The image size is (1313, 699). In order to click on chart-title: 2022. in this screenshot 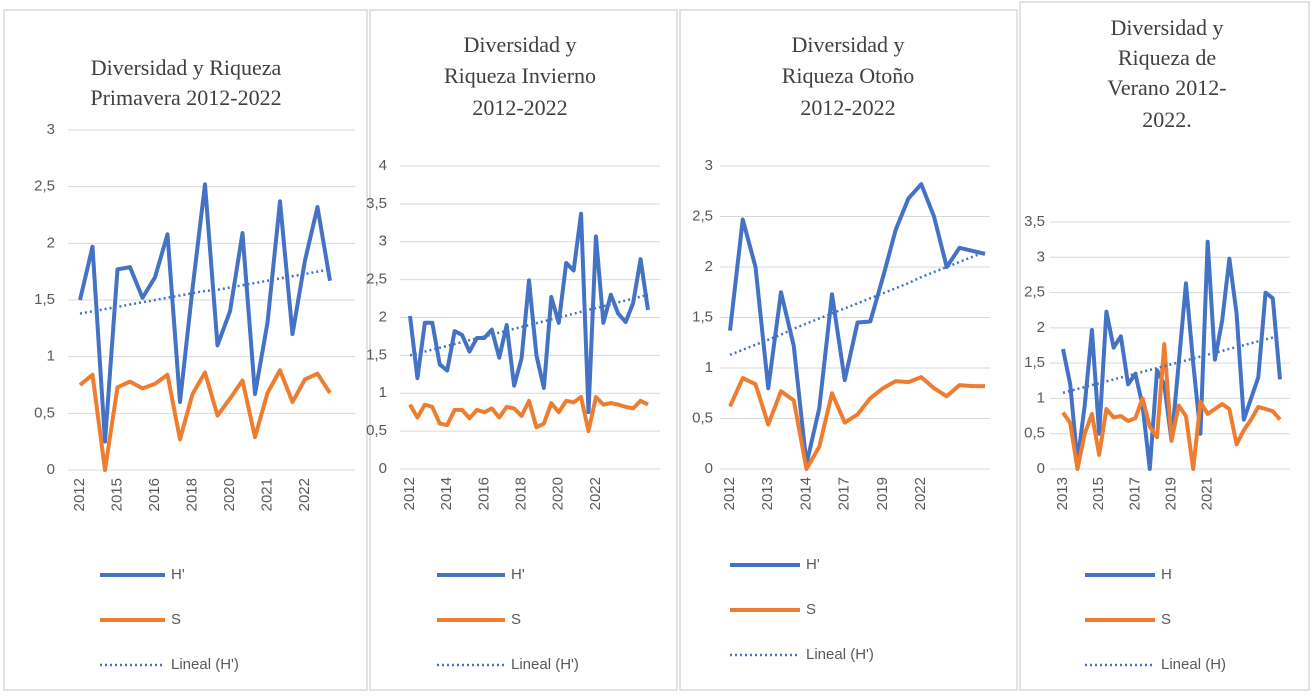, I will do `click(1167, 119)`.